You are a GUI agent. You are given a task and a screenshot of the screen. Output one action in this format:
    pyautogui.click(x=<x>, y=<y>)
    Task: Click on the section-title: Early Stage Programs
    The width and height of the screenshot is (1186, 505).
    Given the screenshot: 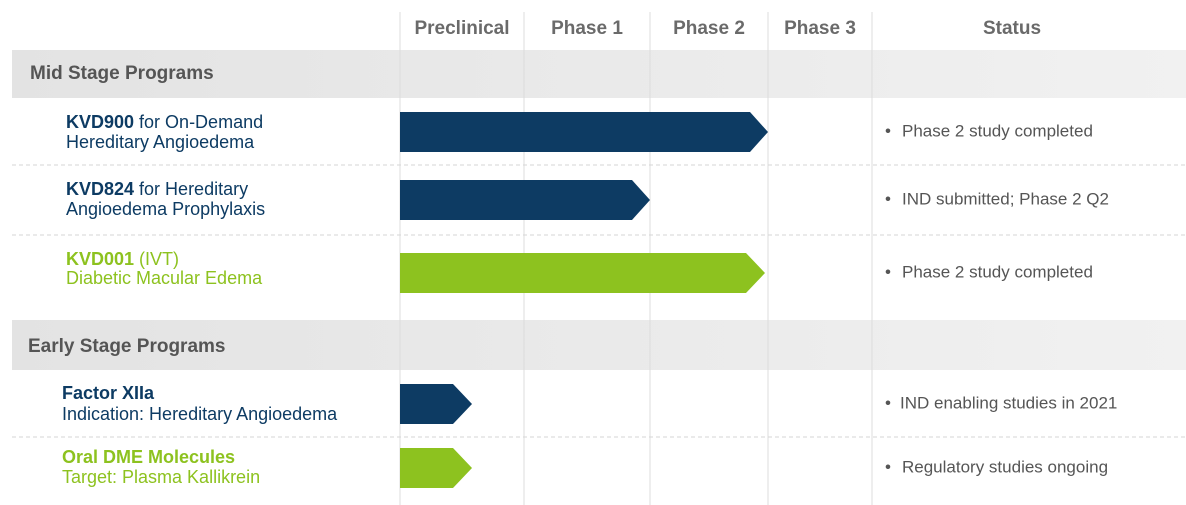 What is the action you would take?
    pyautogui.click(x=126, y=346)
    